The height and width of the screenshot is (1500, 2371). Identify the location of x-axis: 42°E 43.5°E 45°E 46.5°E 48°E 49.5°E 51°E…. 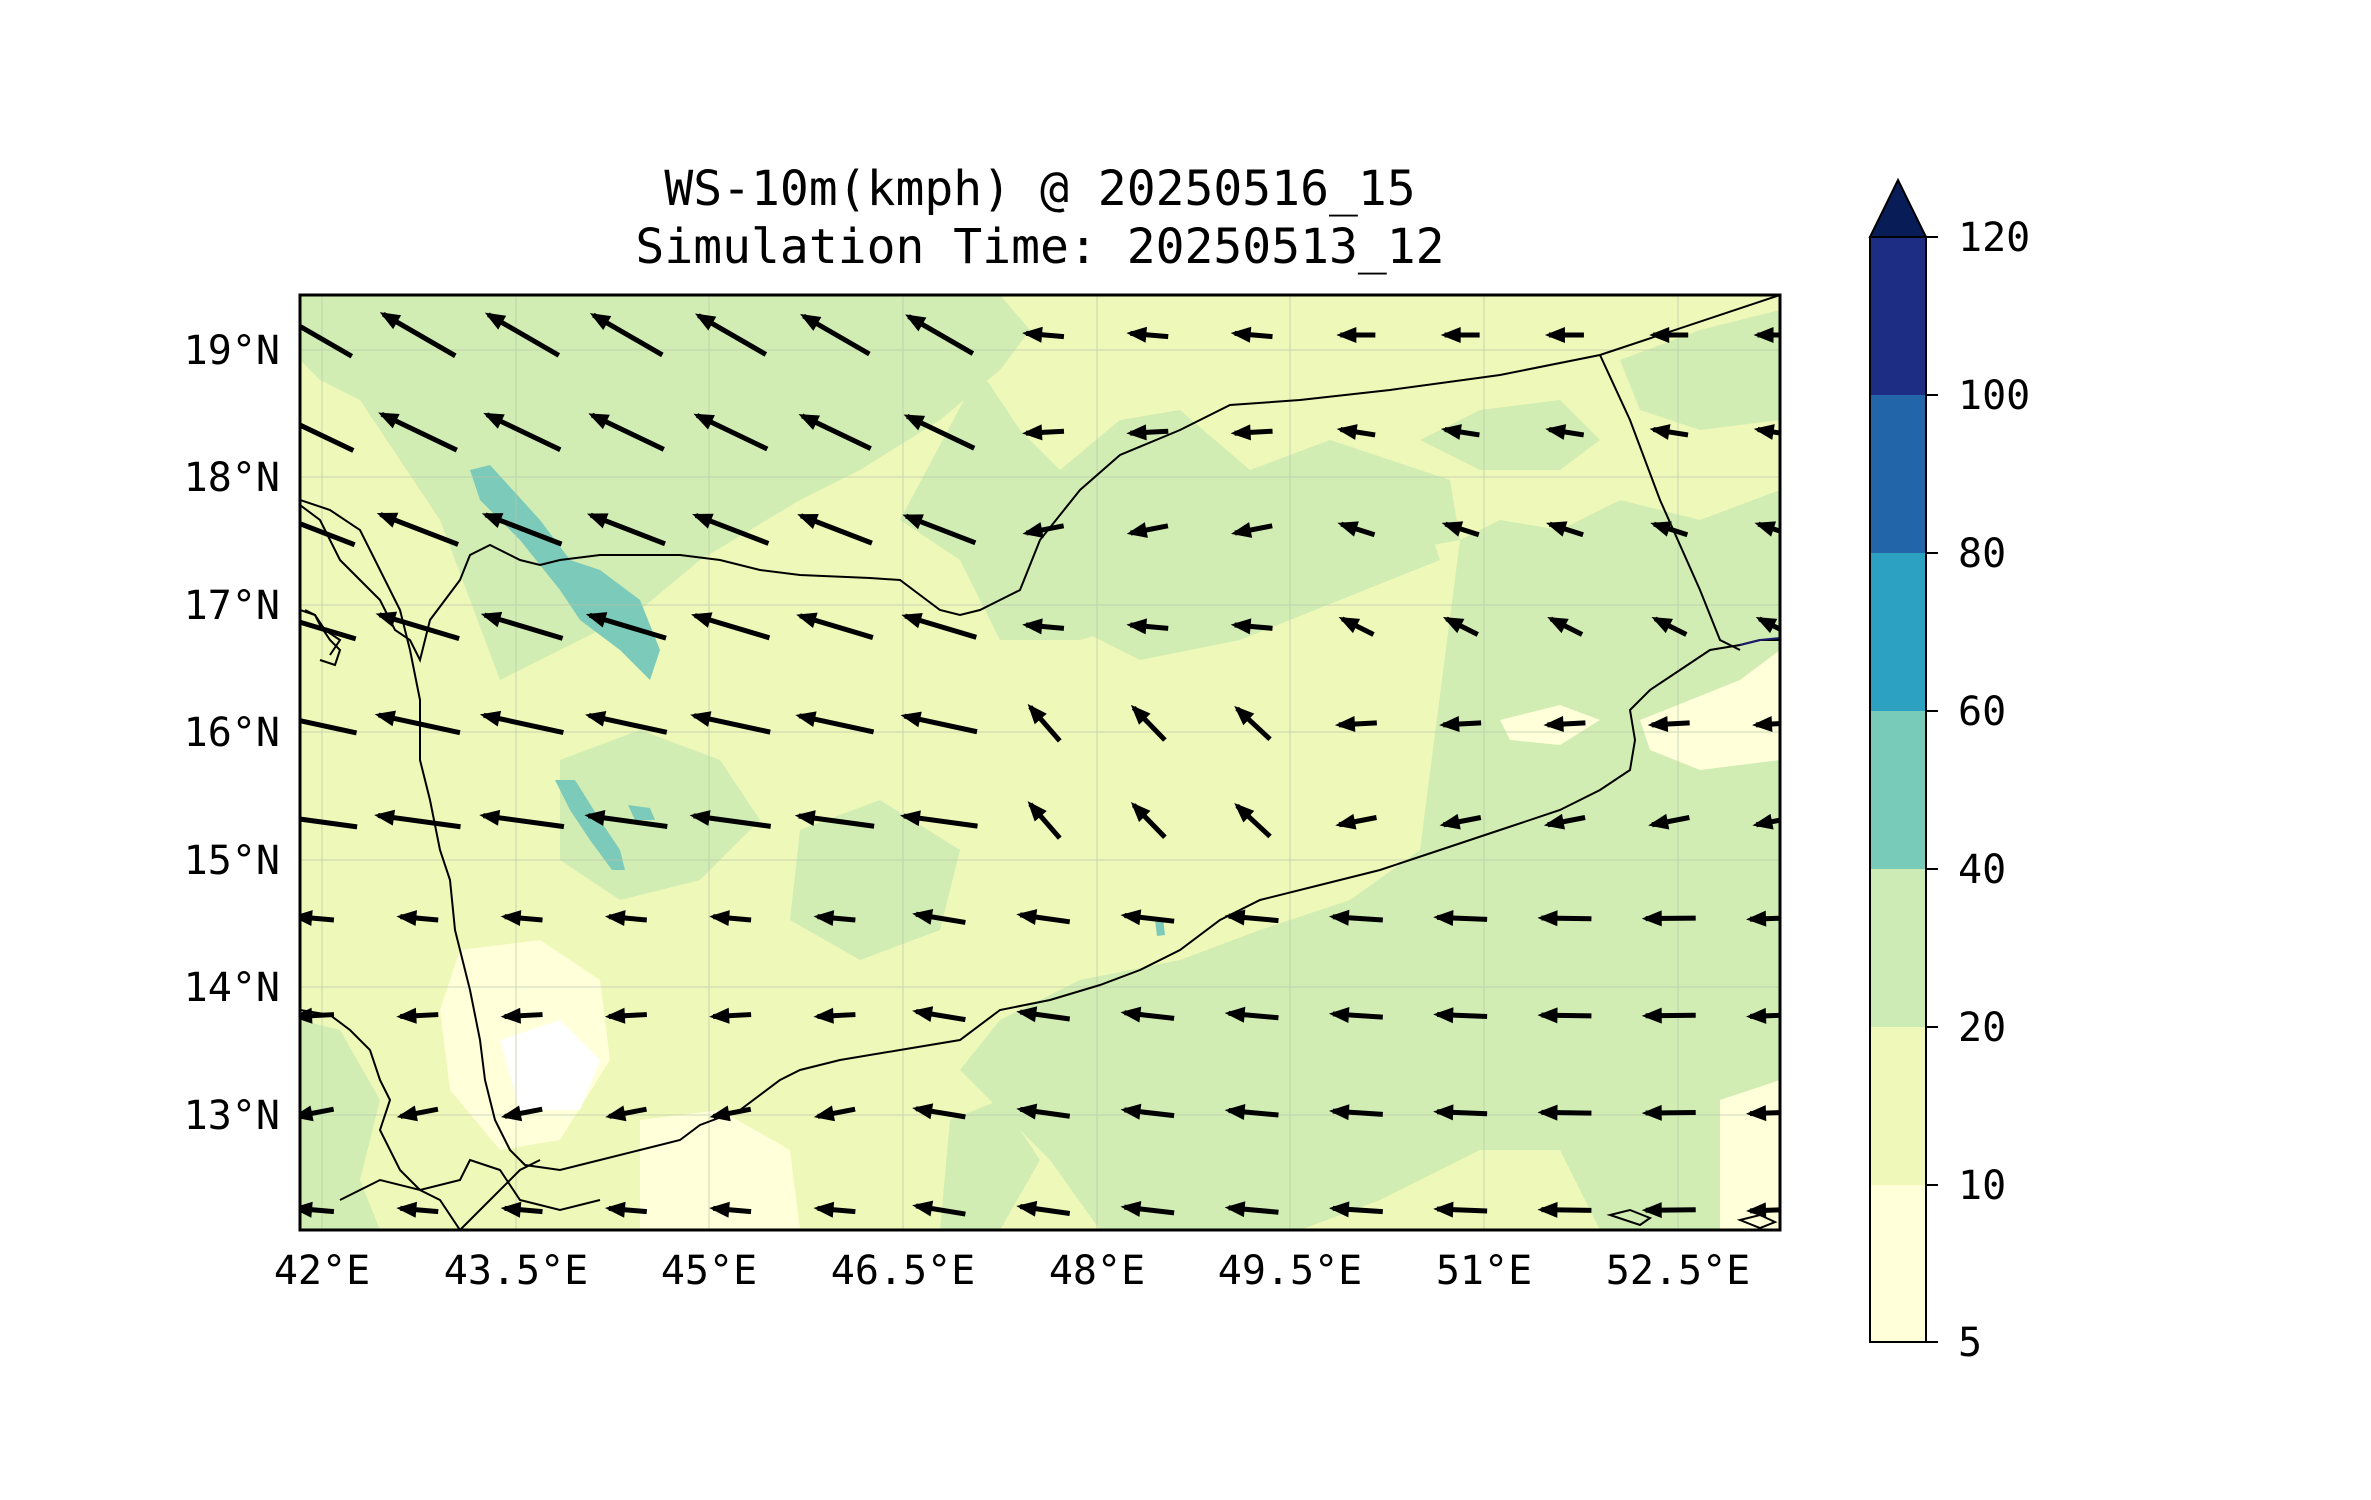
(1012, 1271).